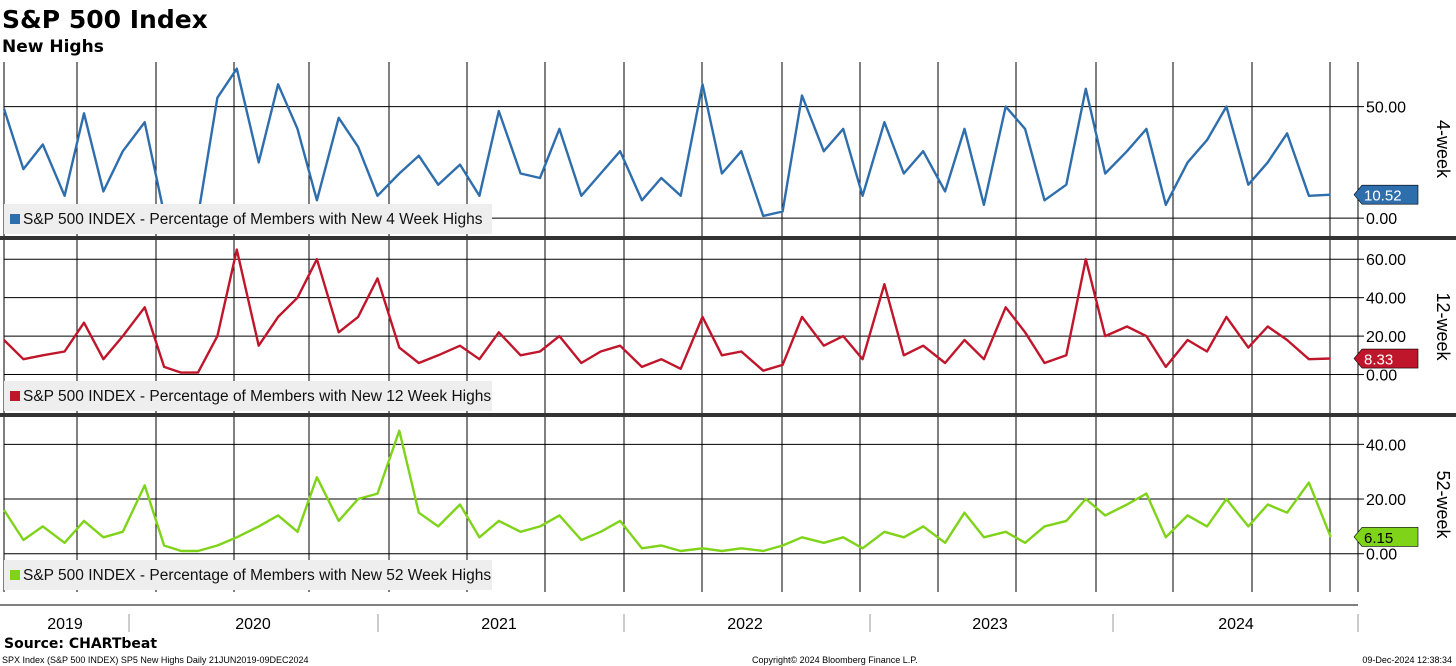  I want to click on x-tick-label: 2019, so click(65, 624).